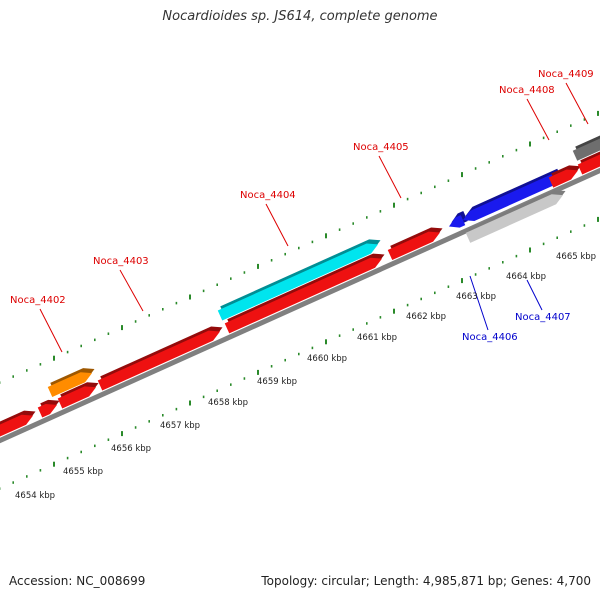 The image size is (600, 600). I want to click on scale-label: 4662 kbp, so click(426, 317).